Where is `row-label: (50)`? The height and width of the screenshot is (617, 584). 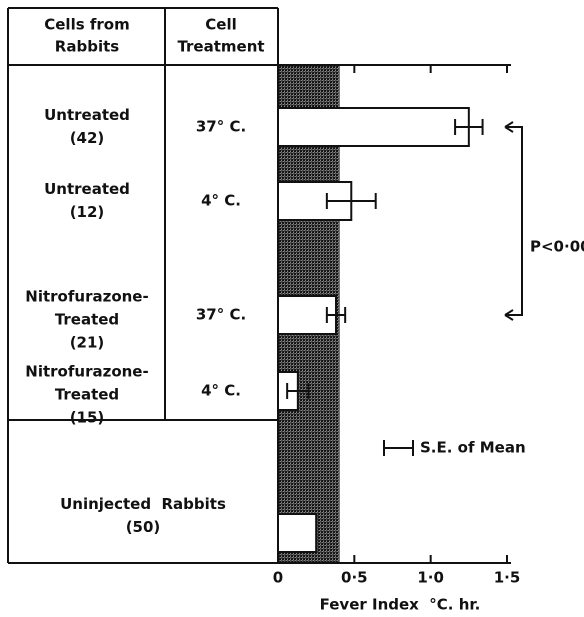
row-label: (50) is located at coordinates (143, 527).